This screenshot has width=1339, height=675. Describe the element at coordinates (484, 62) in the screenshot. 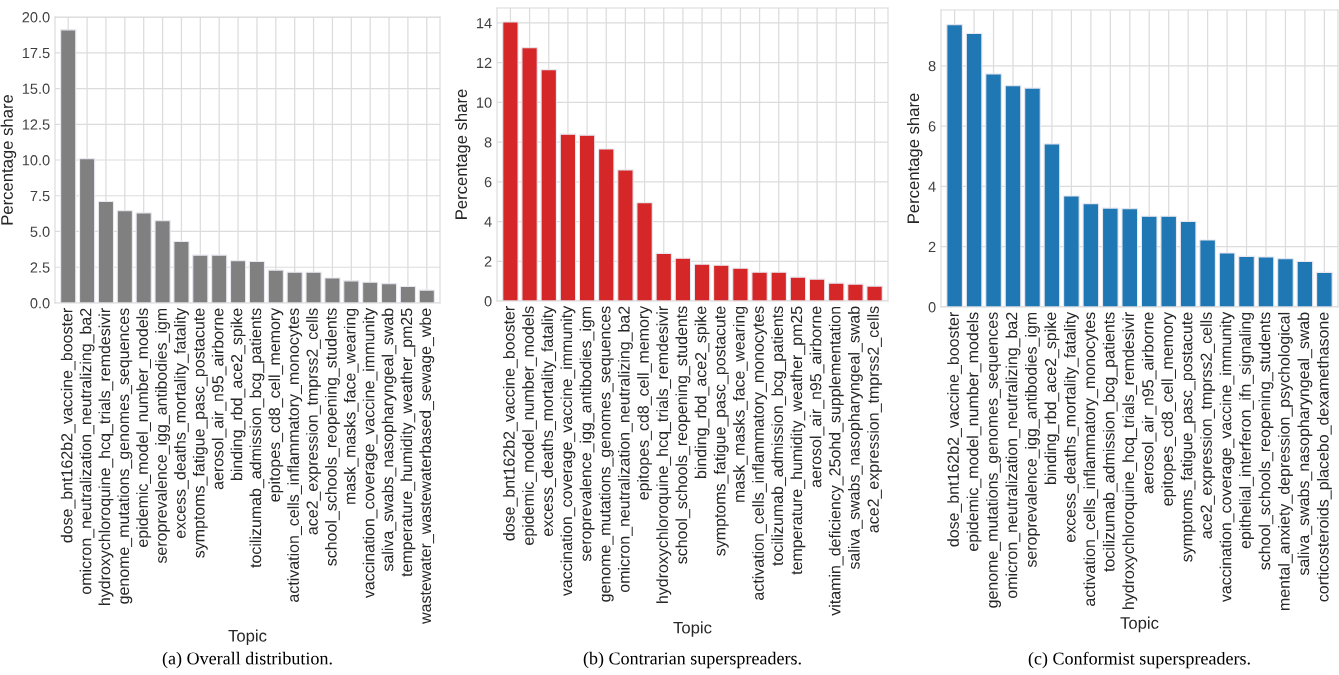

I see `y-tick-label: 12` at that location.